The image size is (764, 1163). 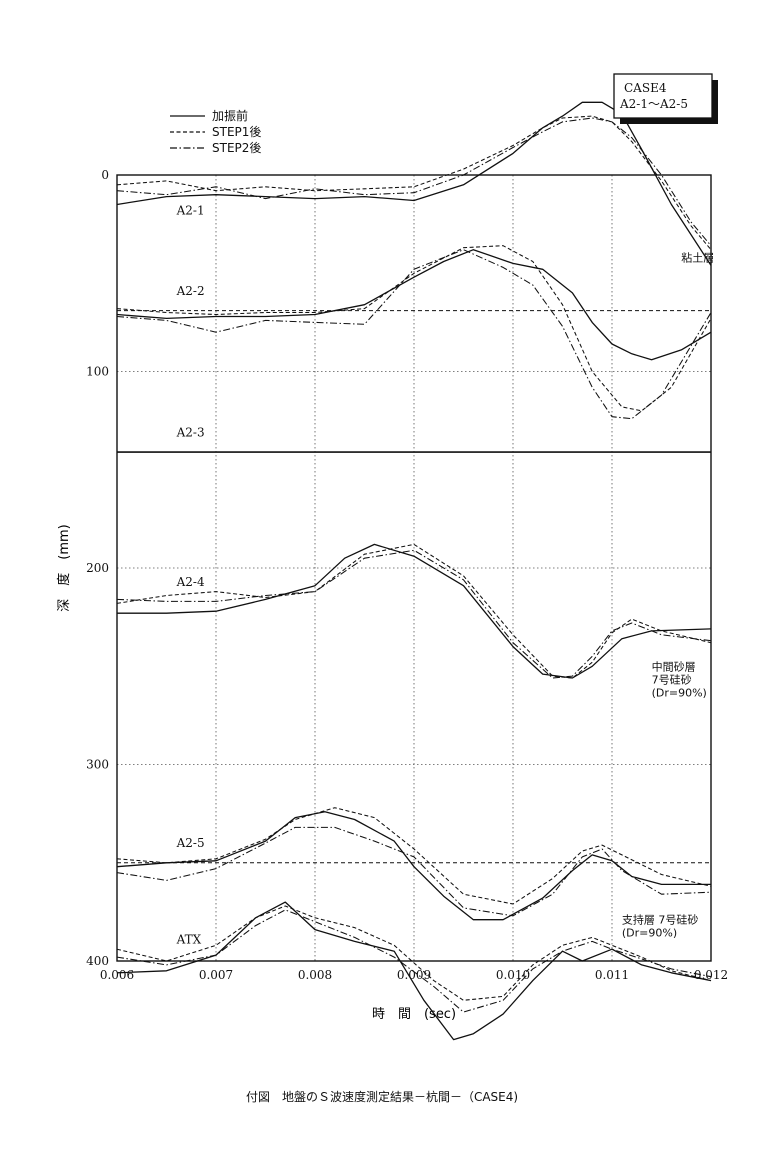 What do you see at coordinates (189, 939) in the screenshot?
I see `trace-label: ATX` at bounding box center [189, 939].